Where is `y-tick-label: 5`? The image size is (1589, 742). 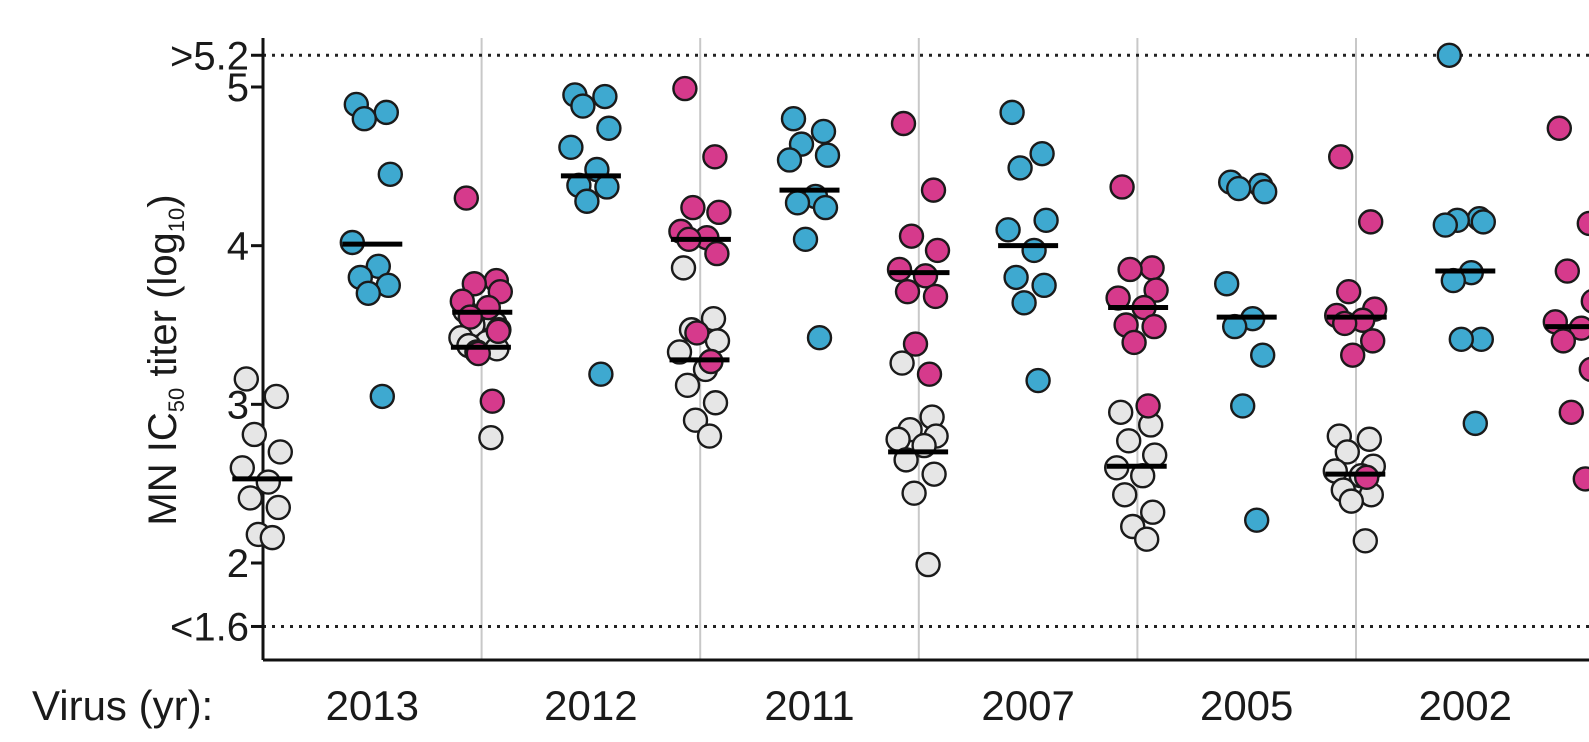 y-tick-label: 5 is located at coordinates (238, 88).